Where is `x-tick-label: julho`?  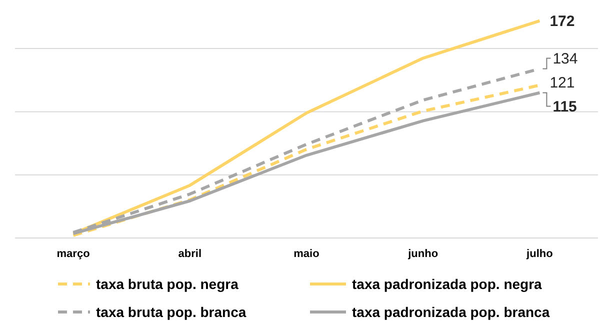 x-tick-label: julho is located at coordinates (540, 254).